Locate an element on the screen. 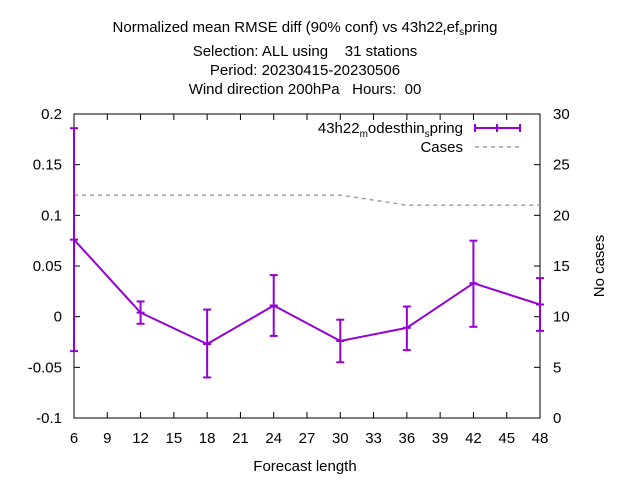 The image size is (640, 480). title-line-2: Selection: ALL using 31 stations is located at coordinates (305, 51).